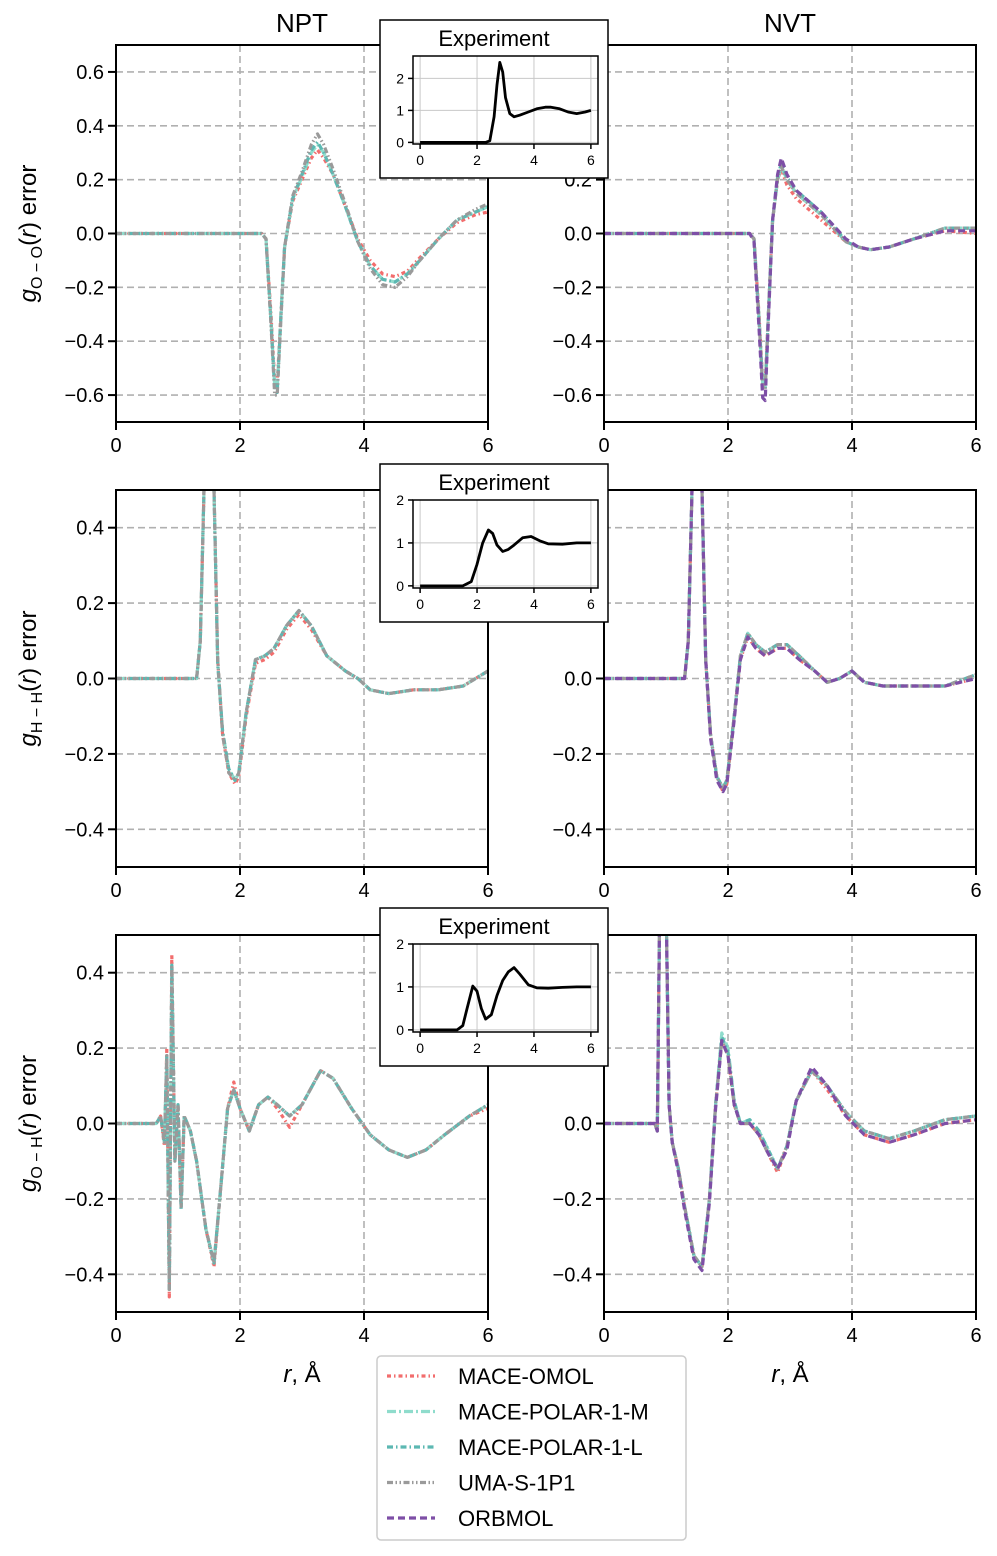  I want to click on panel-npt-row2: 0.4 0.2 0.0 −0.2 −0.4 0 2 4 6, so click(279, 1140).